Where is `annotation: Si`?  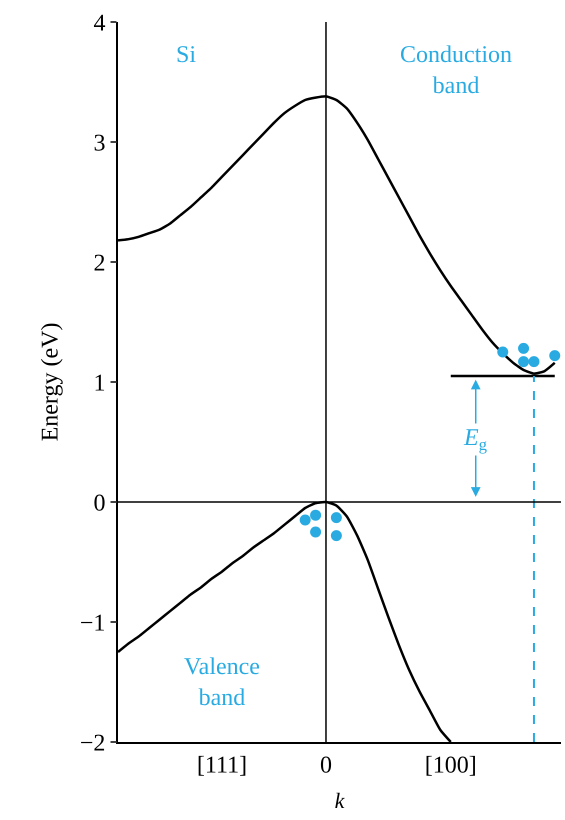
annotation: Si is located at coordinates (186, 55).